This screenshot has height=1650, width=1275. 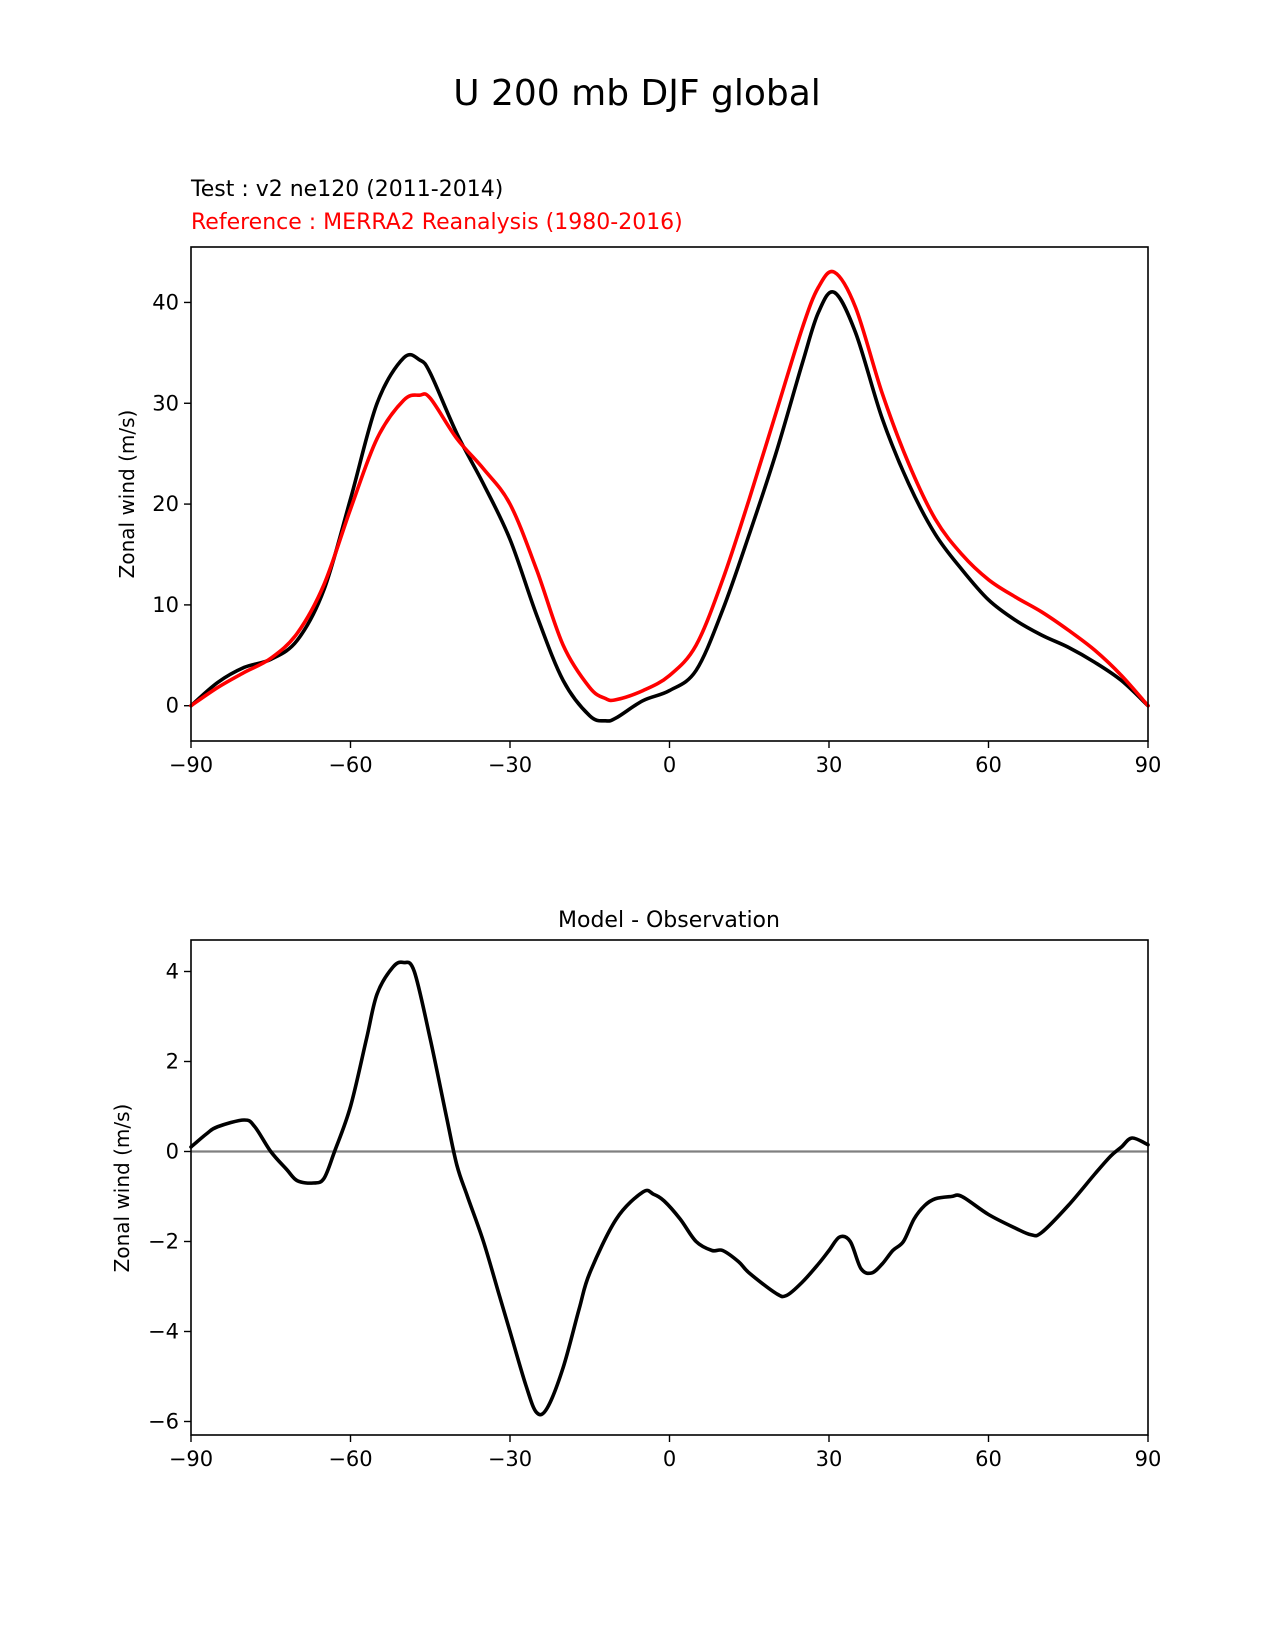 I want to click on top-x-tick-label: 60, so click(x=988, y=765).